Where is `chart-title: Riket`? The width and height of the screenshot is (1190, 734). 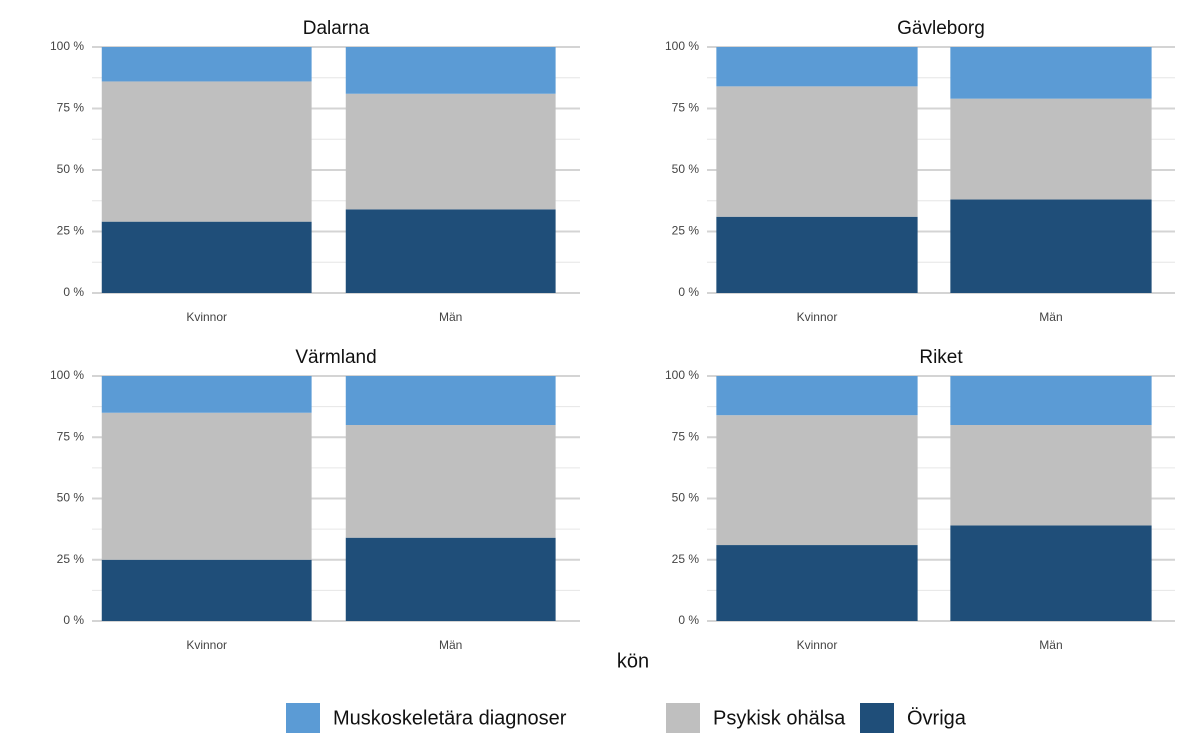
chart-title: Riket is located at coordinates (941, 357).